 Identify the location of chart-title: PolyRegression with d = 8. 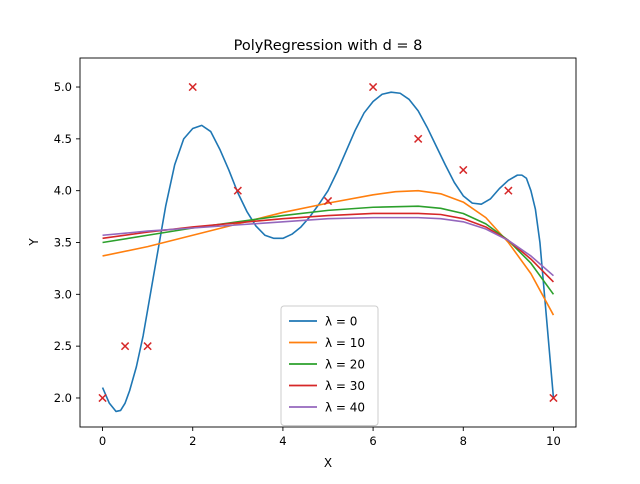
(328, 46).